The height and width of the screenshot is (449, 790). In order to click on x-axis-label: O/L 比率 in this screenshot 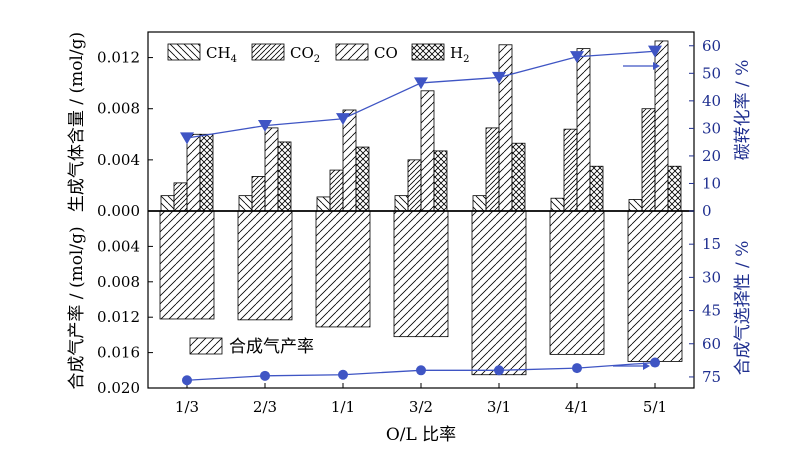, I will do `click(421, 435)`.